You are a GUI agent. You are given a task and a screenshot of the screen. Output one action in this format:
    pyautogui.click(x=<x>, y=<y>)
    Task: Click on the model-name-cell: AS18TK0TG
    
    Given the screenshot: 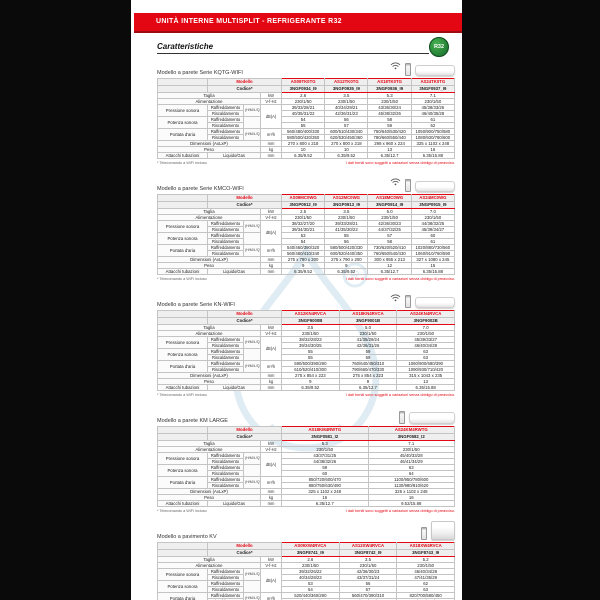 What is the action you would take?
    pyautogui.click(x=389, y=82)
    